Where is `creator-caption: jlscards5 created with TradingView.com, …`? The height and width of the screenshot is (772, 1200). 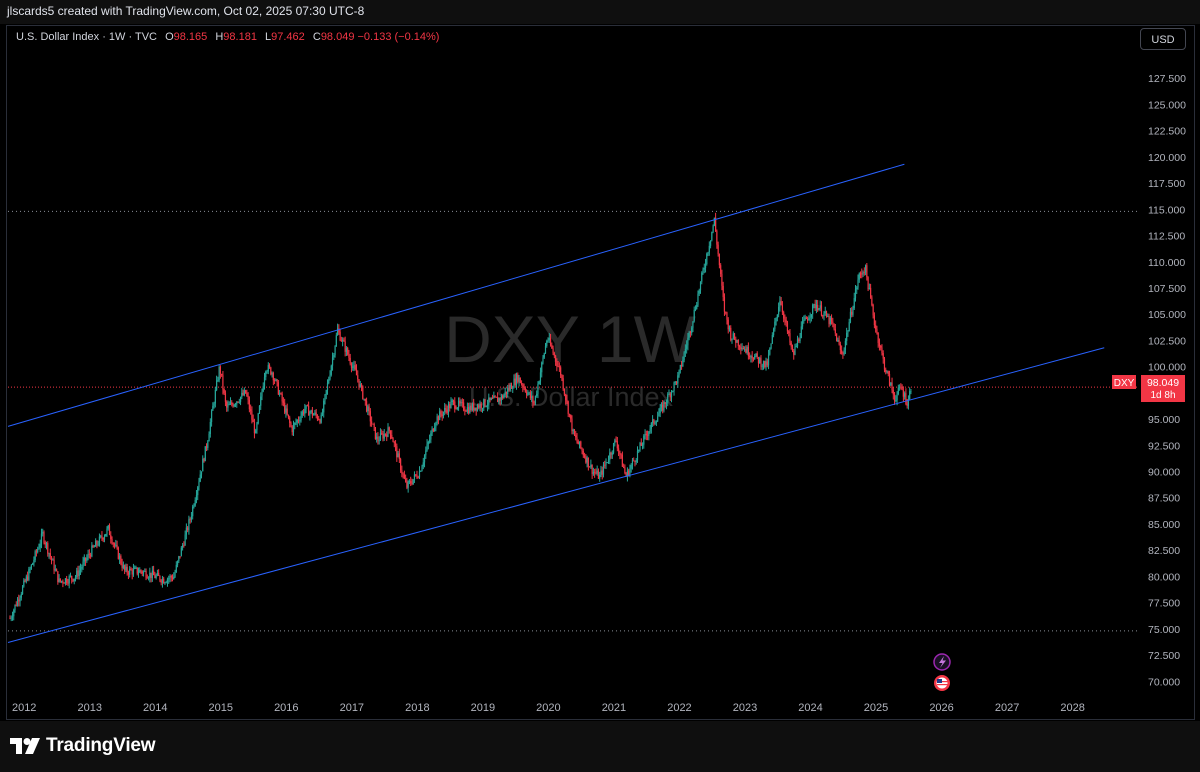 creator-caption: jlscards5 created with TradingView.com, … is located at coordinates (186, 11).